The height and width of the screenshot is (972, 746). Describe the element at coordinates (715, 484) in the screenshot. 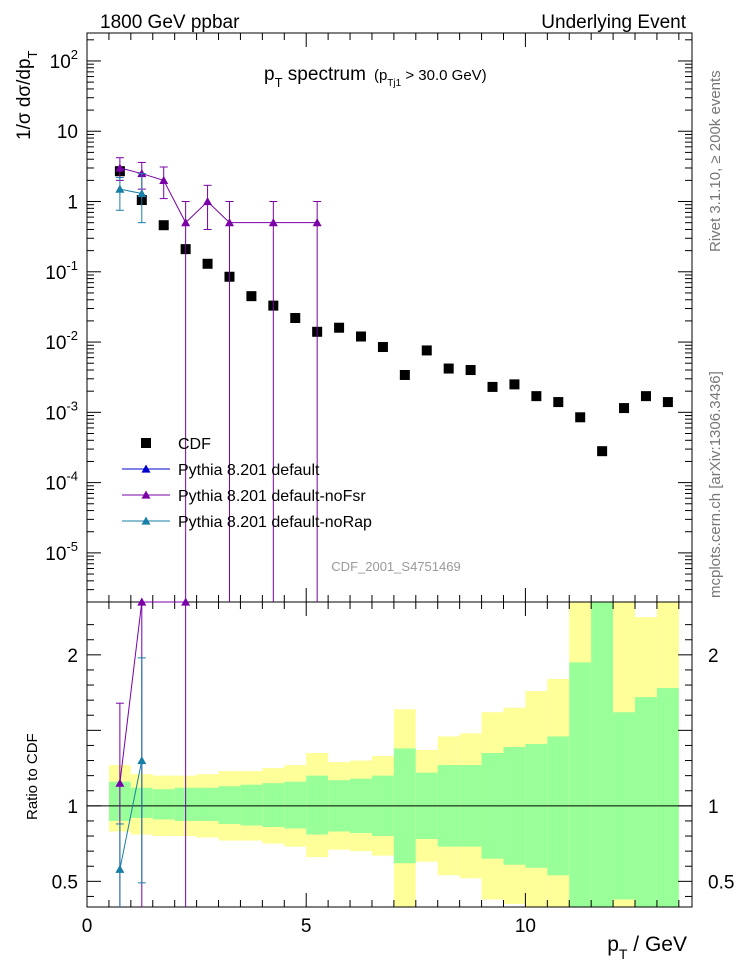

I see `side-label-lower: mcplots.cern.ch [arXiv:1306.3436]` at that location.